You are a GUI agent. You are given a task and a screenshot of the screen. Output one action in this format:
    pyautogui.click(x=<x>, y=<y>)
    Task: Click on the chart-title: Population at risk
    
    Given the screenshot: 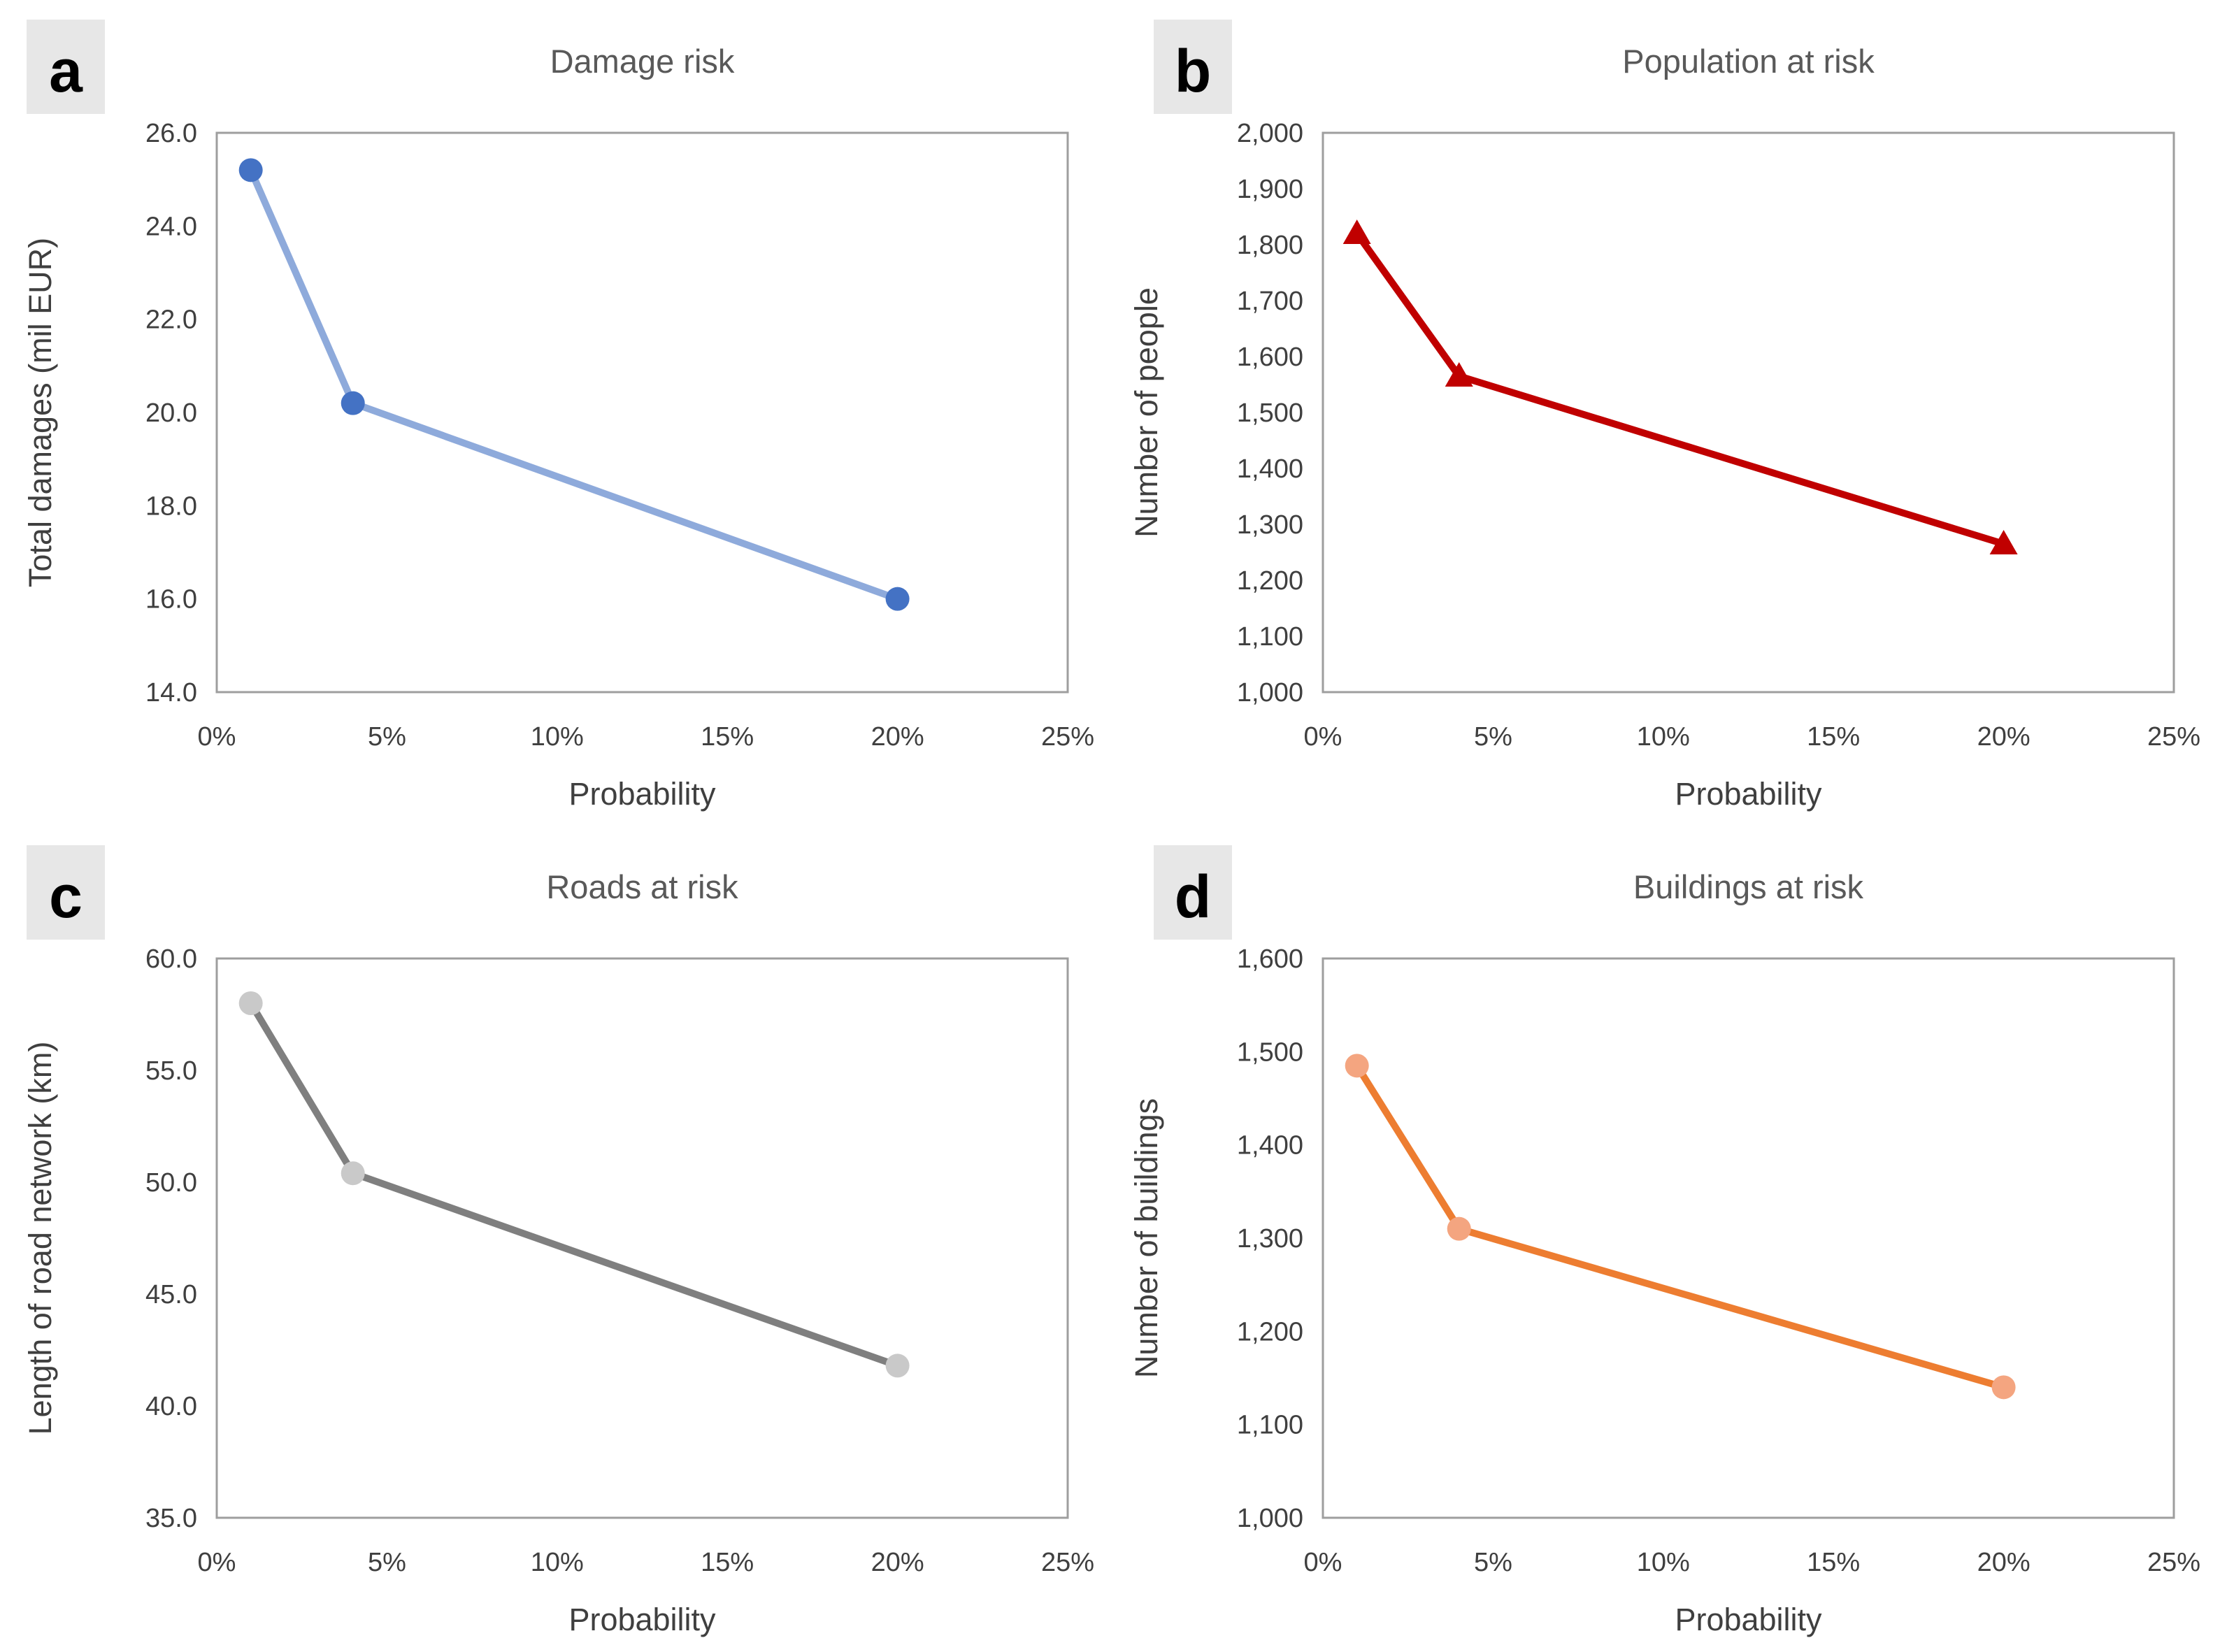 What is the action you would take?
    pyautogui.click(x=1748, y=62)
    